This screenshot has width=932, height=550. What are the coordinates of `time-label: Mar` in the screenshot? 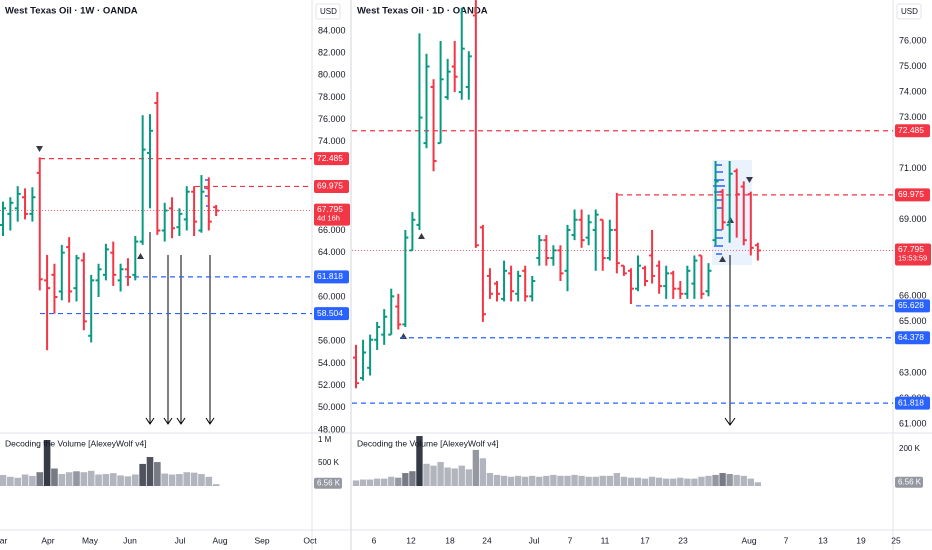 It's located at (3, 540).